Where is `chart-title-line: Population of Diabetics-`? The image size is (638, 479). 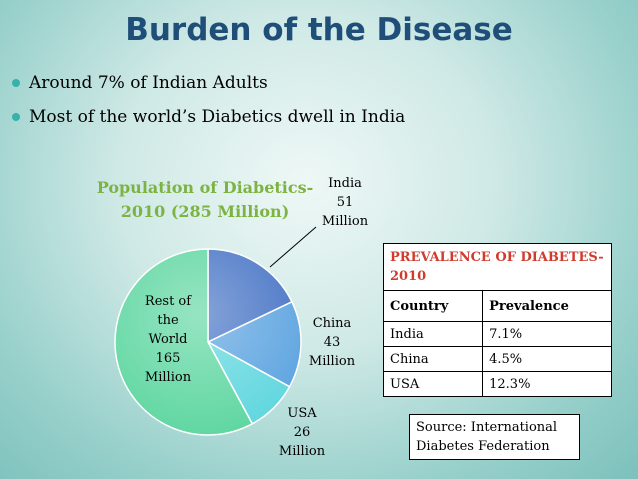 chart-title-line: Population of Diabetics- is located at coordinates (205, 187).